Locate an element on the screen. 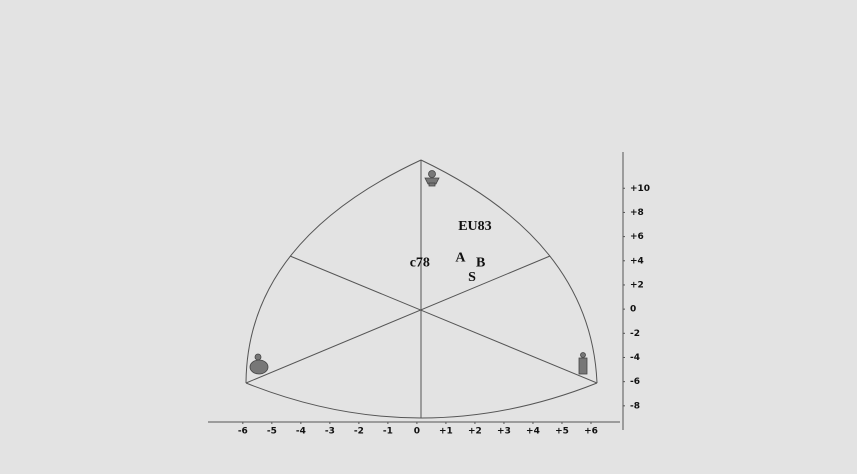  x-tick-label: -1 is located at coordinates (388, 432).